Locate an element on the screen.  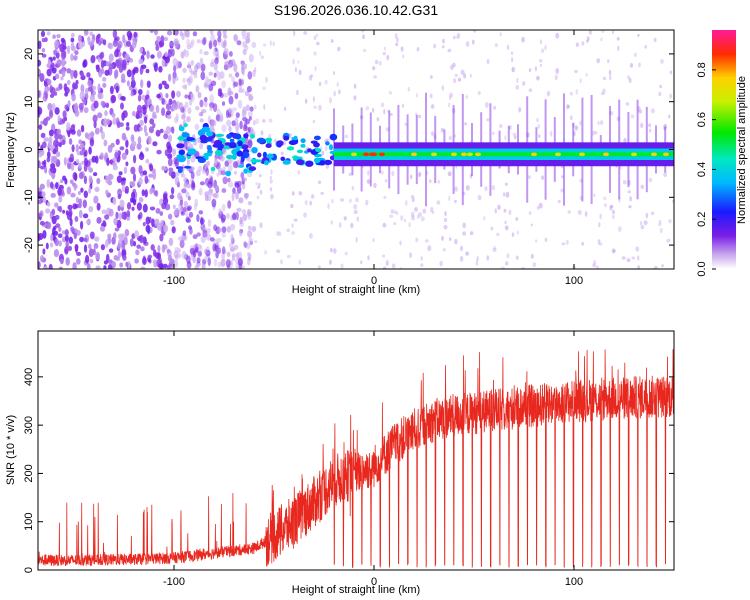
colorbar-label: Normalized spectral amplitude is located at coordinates (742, 150).